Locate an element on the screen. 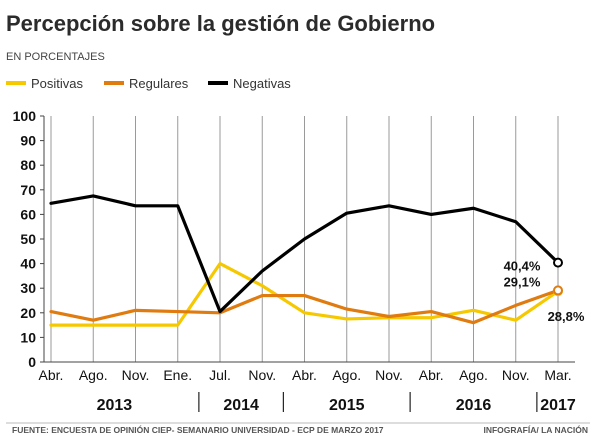  y-tick-label: 100 is located at coordinates (25, 116).